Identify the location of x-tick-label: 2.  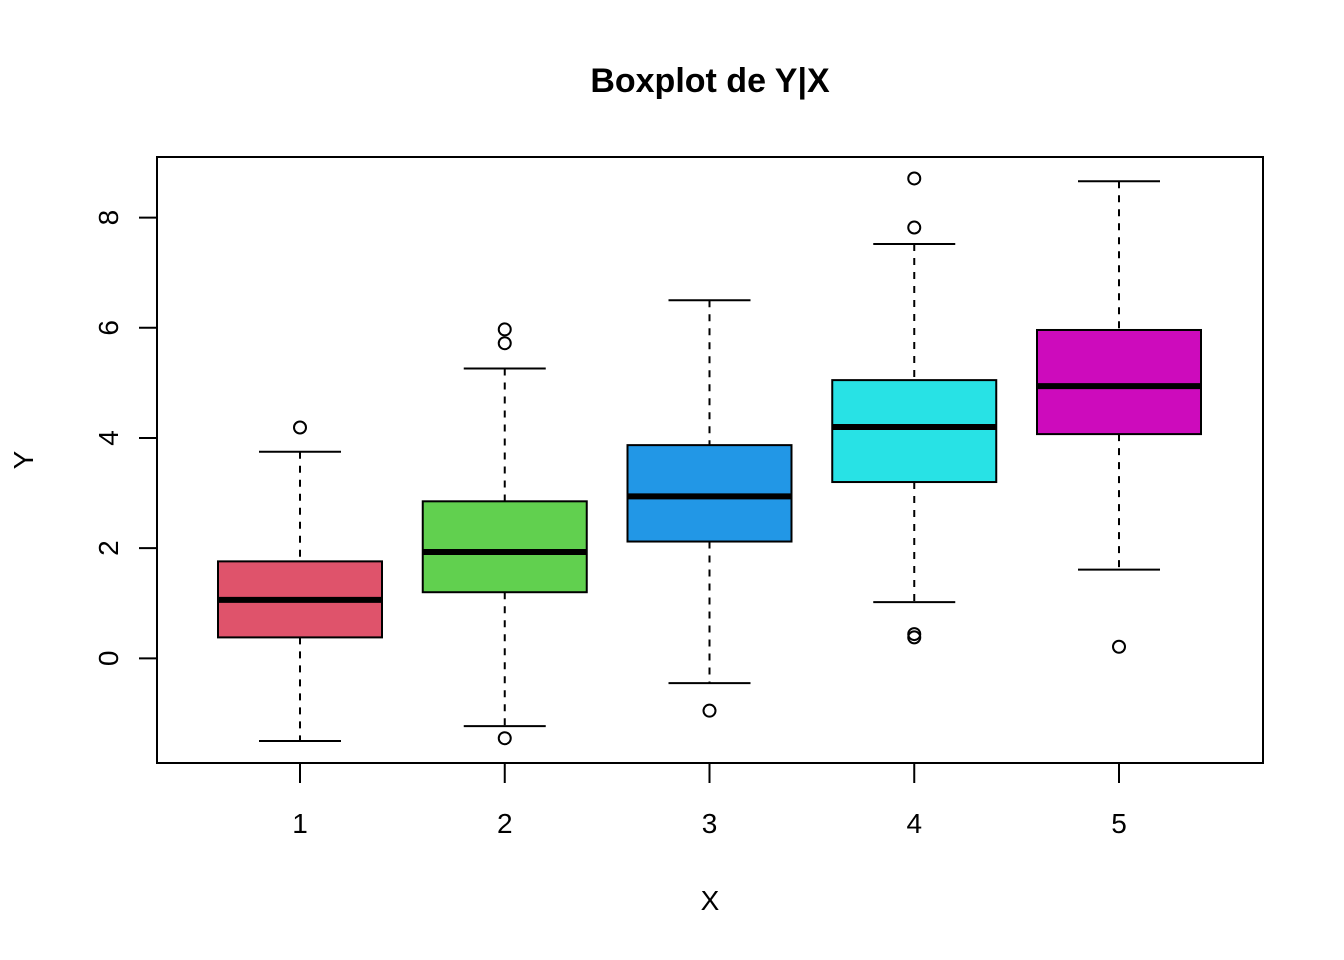
(505, 823).